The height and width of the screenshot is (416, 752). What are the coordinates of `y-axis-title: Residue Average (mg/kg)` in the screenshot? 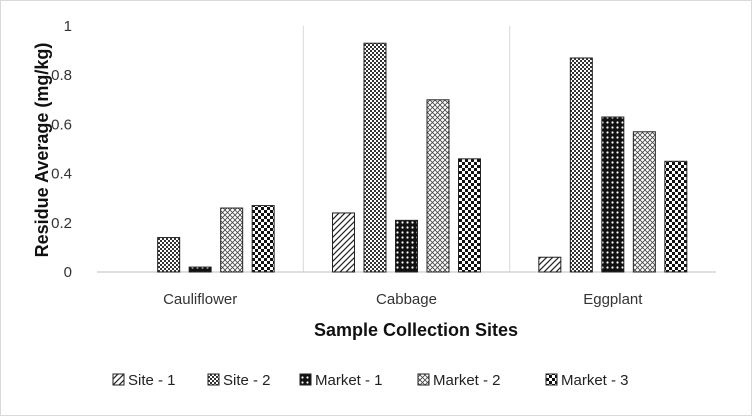 It's located at (42, 150).